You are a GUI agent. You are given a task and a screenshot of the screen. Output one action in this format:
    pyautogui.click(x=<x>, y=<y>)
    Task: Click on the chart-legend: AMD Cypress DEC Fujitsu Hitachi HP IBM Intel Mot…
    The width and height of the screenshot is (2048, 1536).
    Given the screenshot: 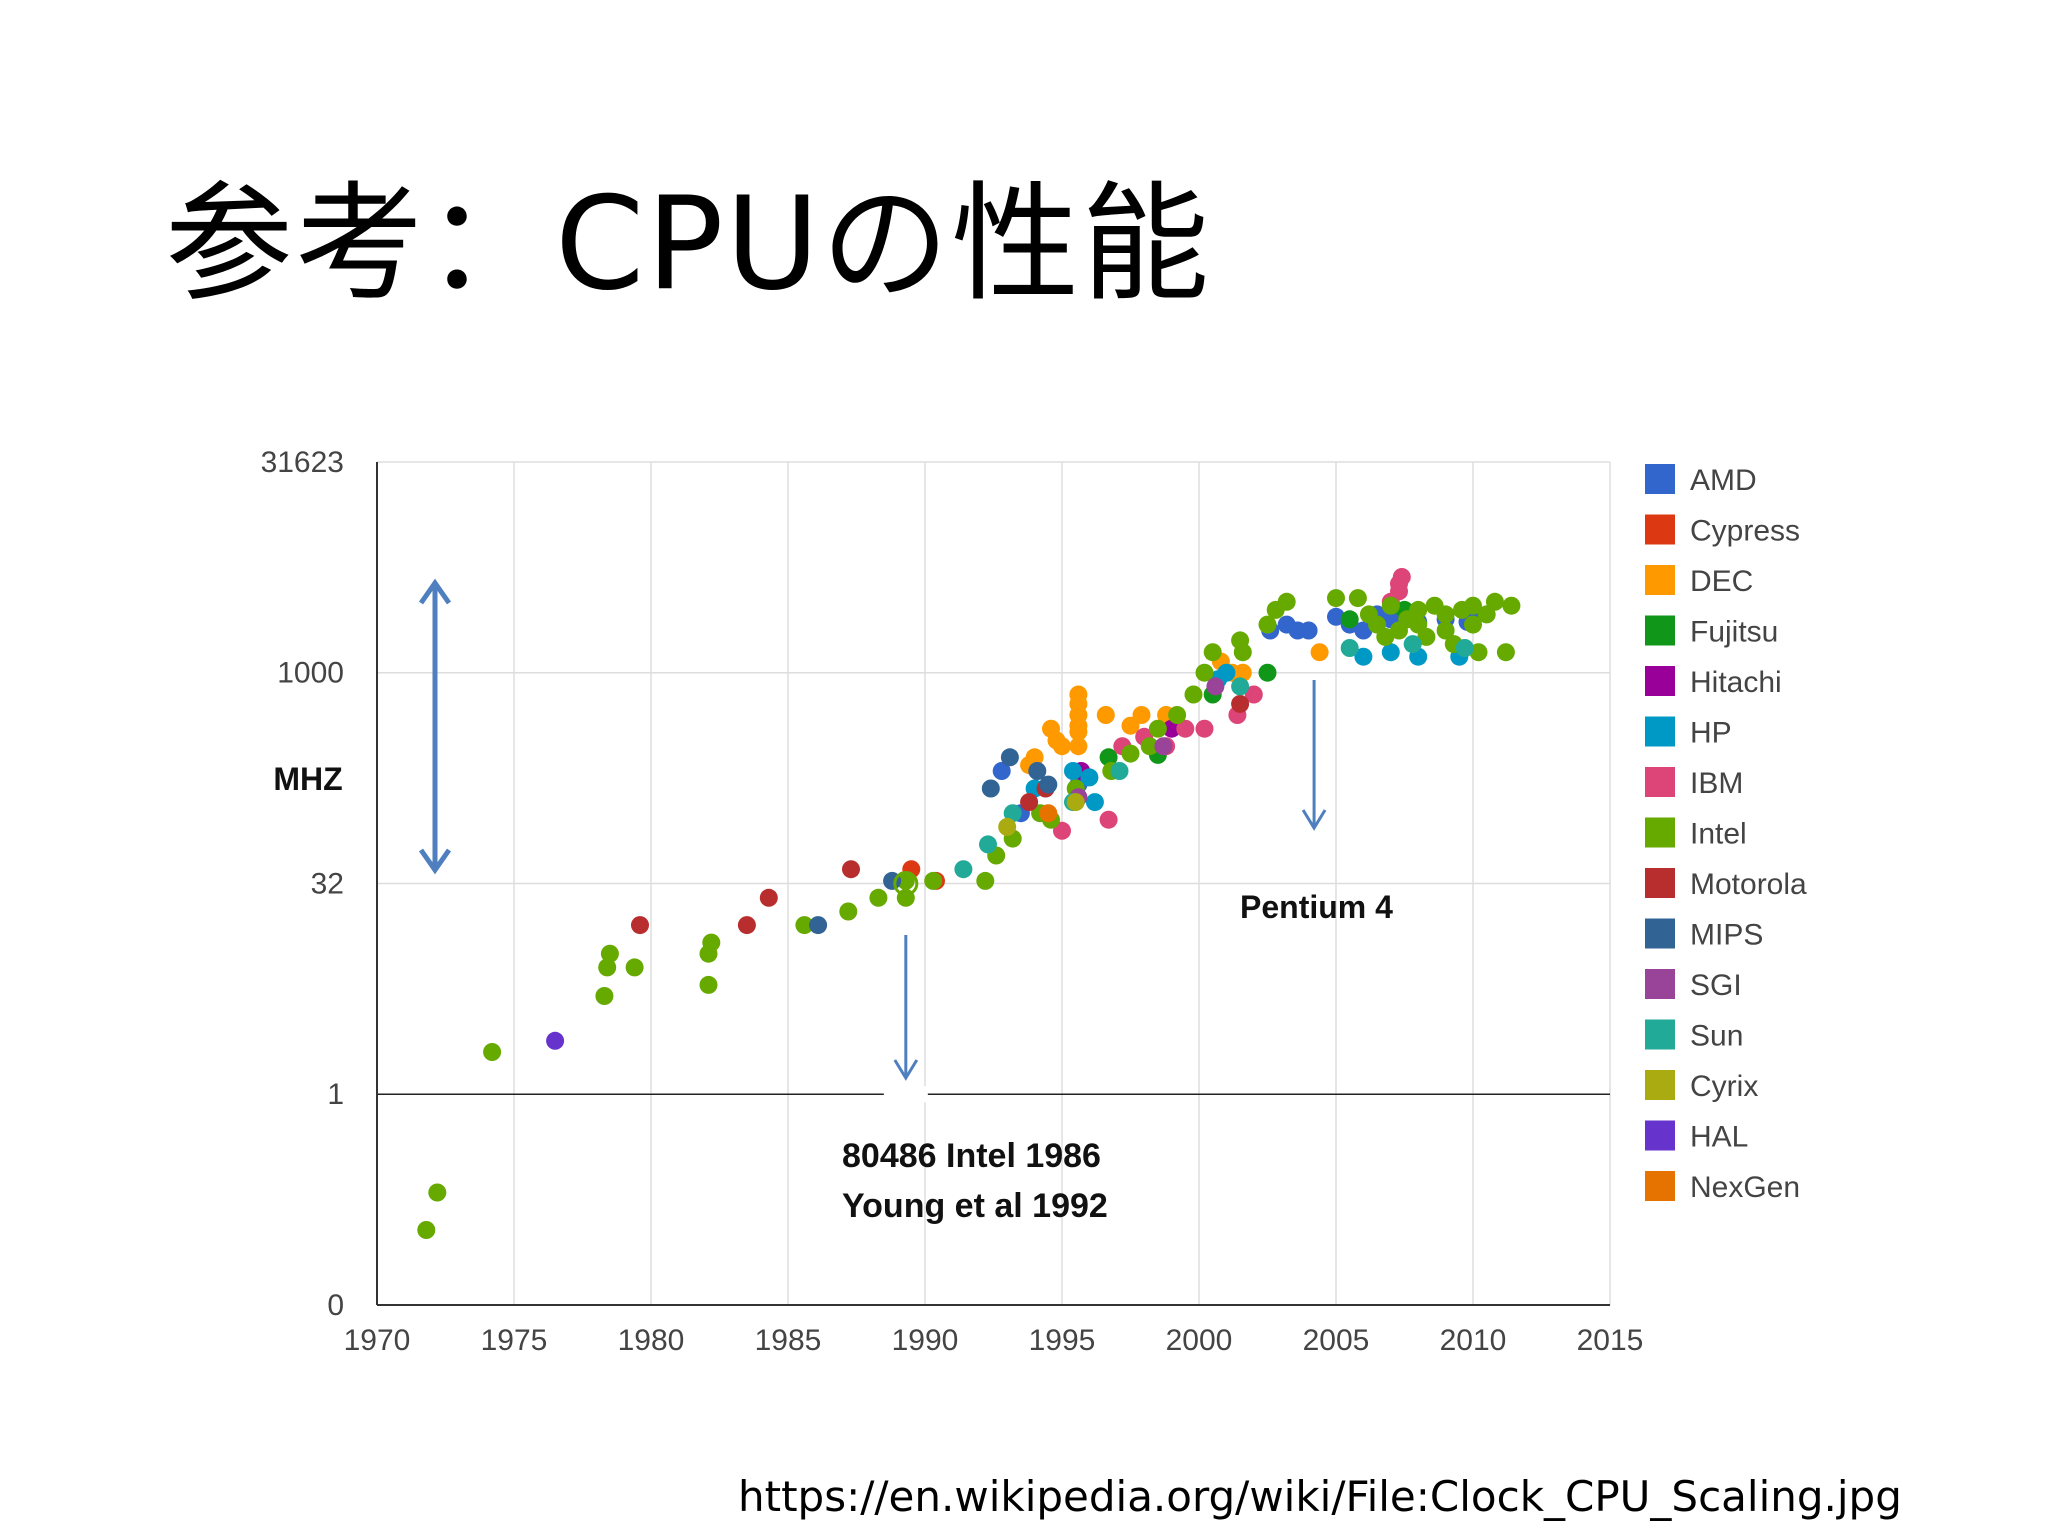 What is the action you would take?
    pyautogui.click(x=1726, y=834)
    